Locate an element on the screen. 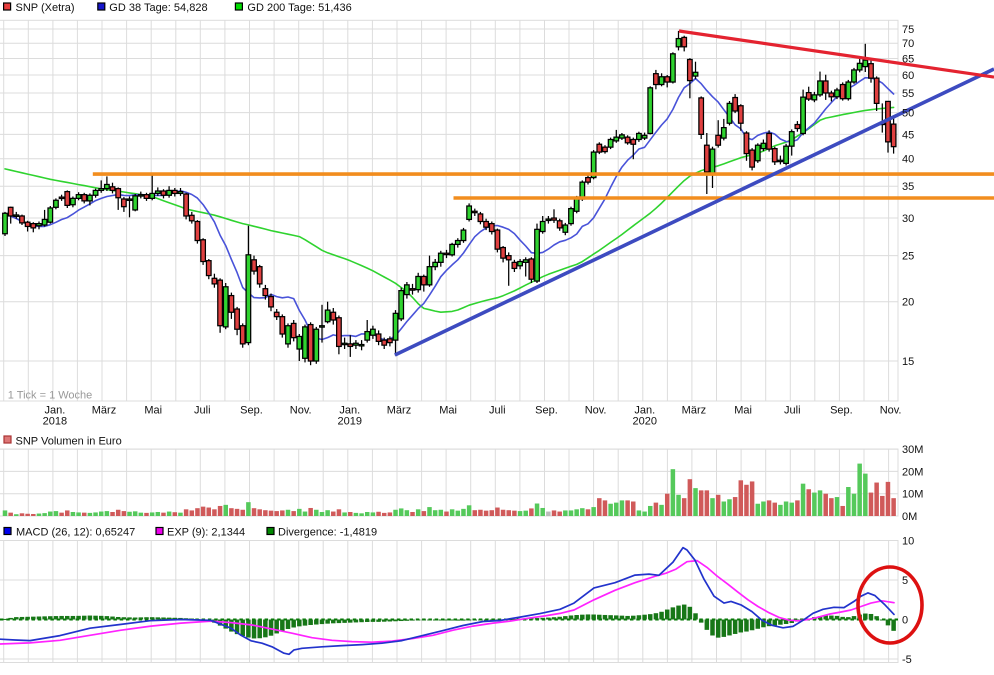 The height and width of the screenshot is (675, 994). svg-text: 2018 is located at coordinates (55, 422).